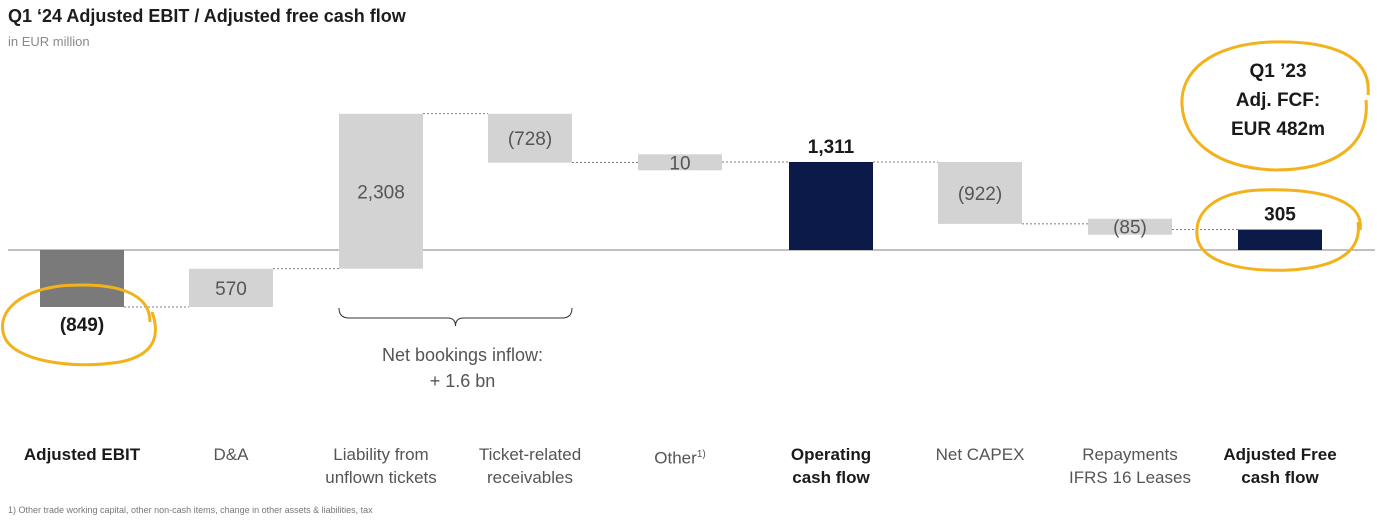  I want to click on data-label-4: 10, so click(679, 163).